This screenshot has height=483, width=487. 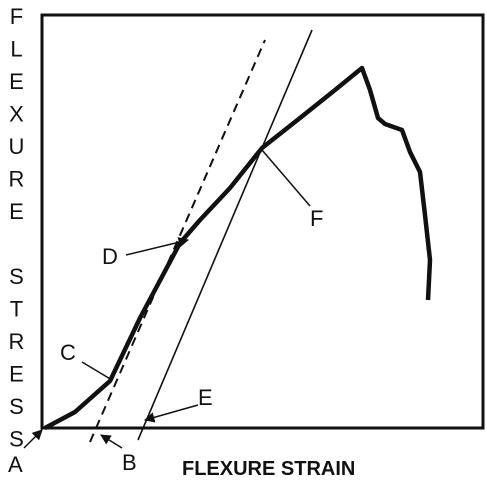 What do you see at coordinates (111, 441) in the screenshot?
I see `arrow-b` at bounding box center [111, 441].